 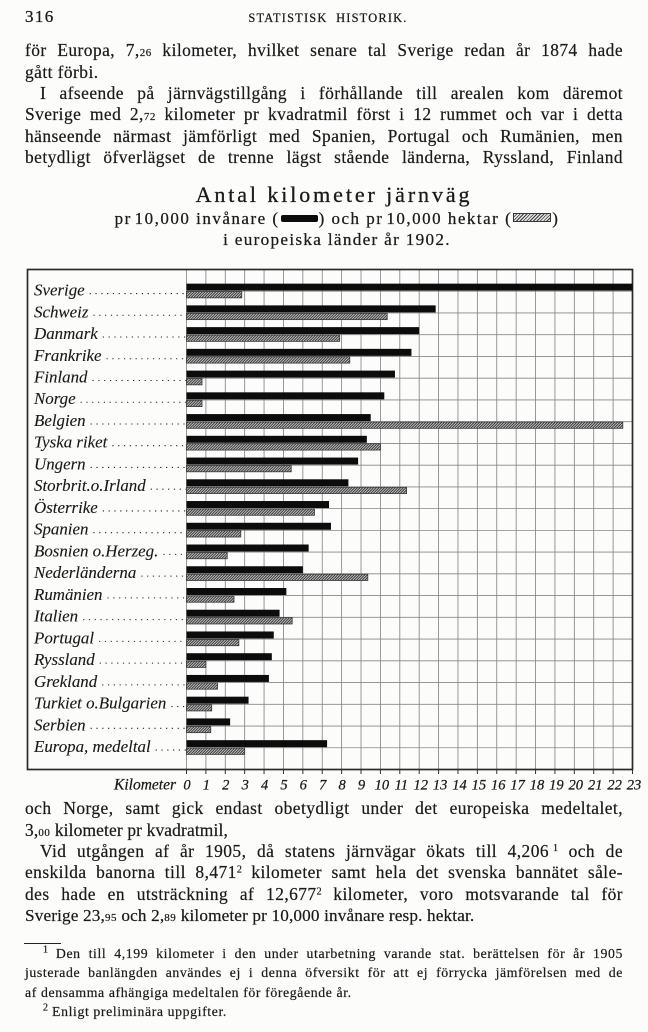 I want to click on svg-text: 22, so click(x=614, y=786).